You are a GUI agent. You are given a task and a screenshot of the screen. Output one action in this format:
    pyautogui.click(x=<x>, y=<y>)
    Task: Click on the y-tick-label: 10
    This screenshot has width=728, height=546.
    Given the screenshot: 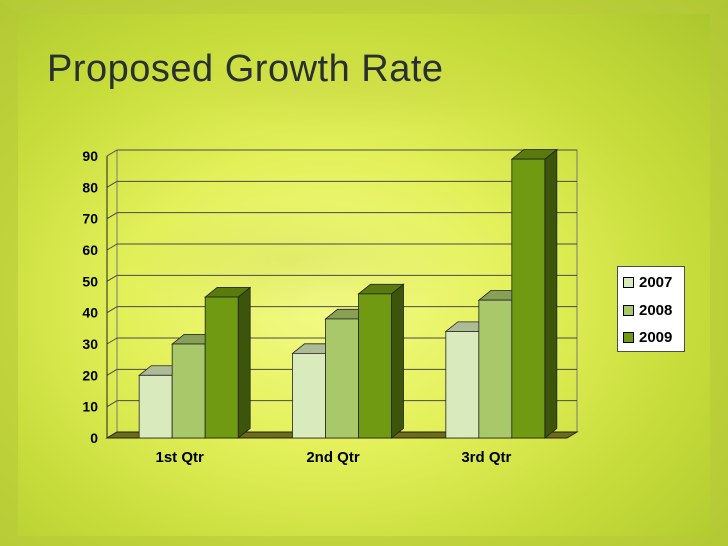 What is the action you would take?
    pyautogui.click(x=90, y=407)
    